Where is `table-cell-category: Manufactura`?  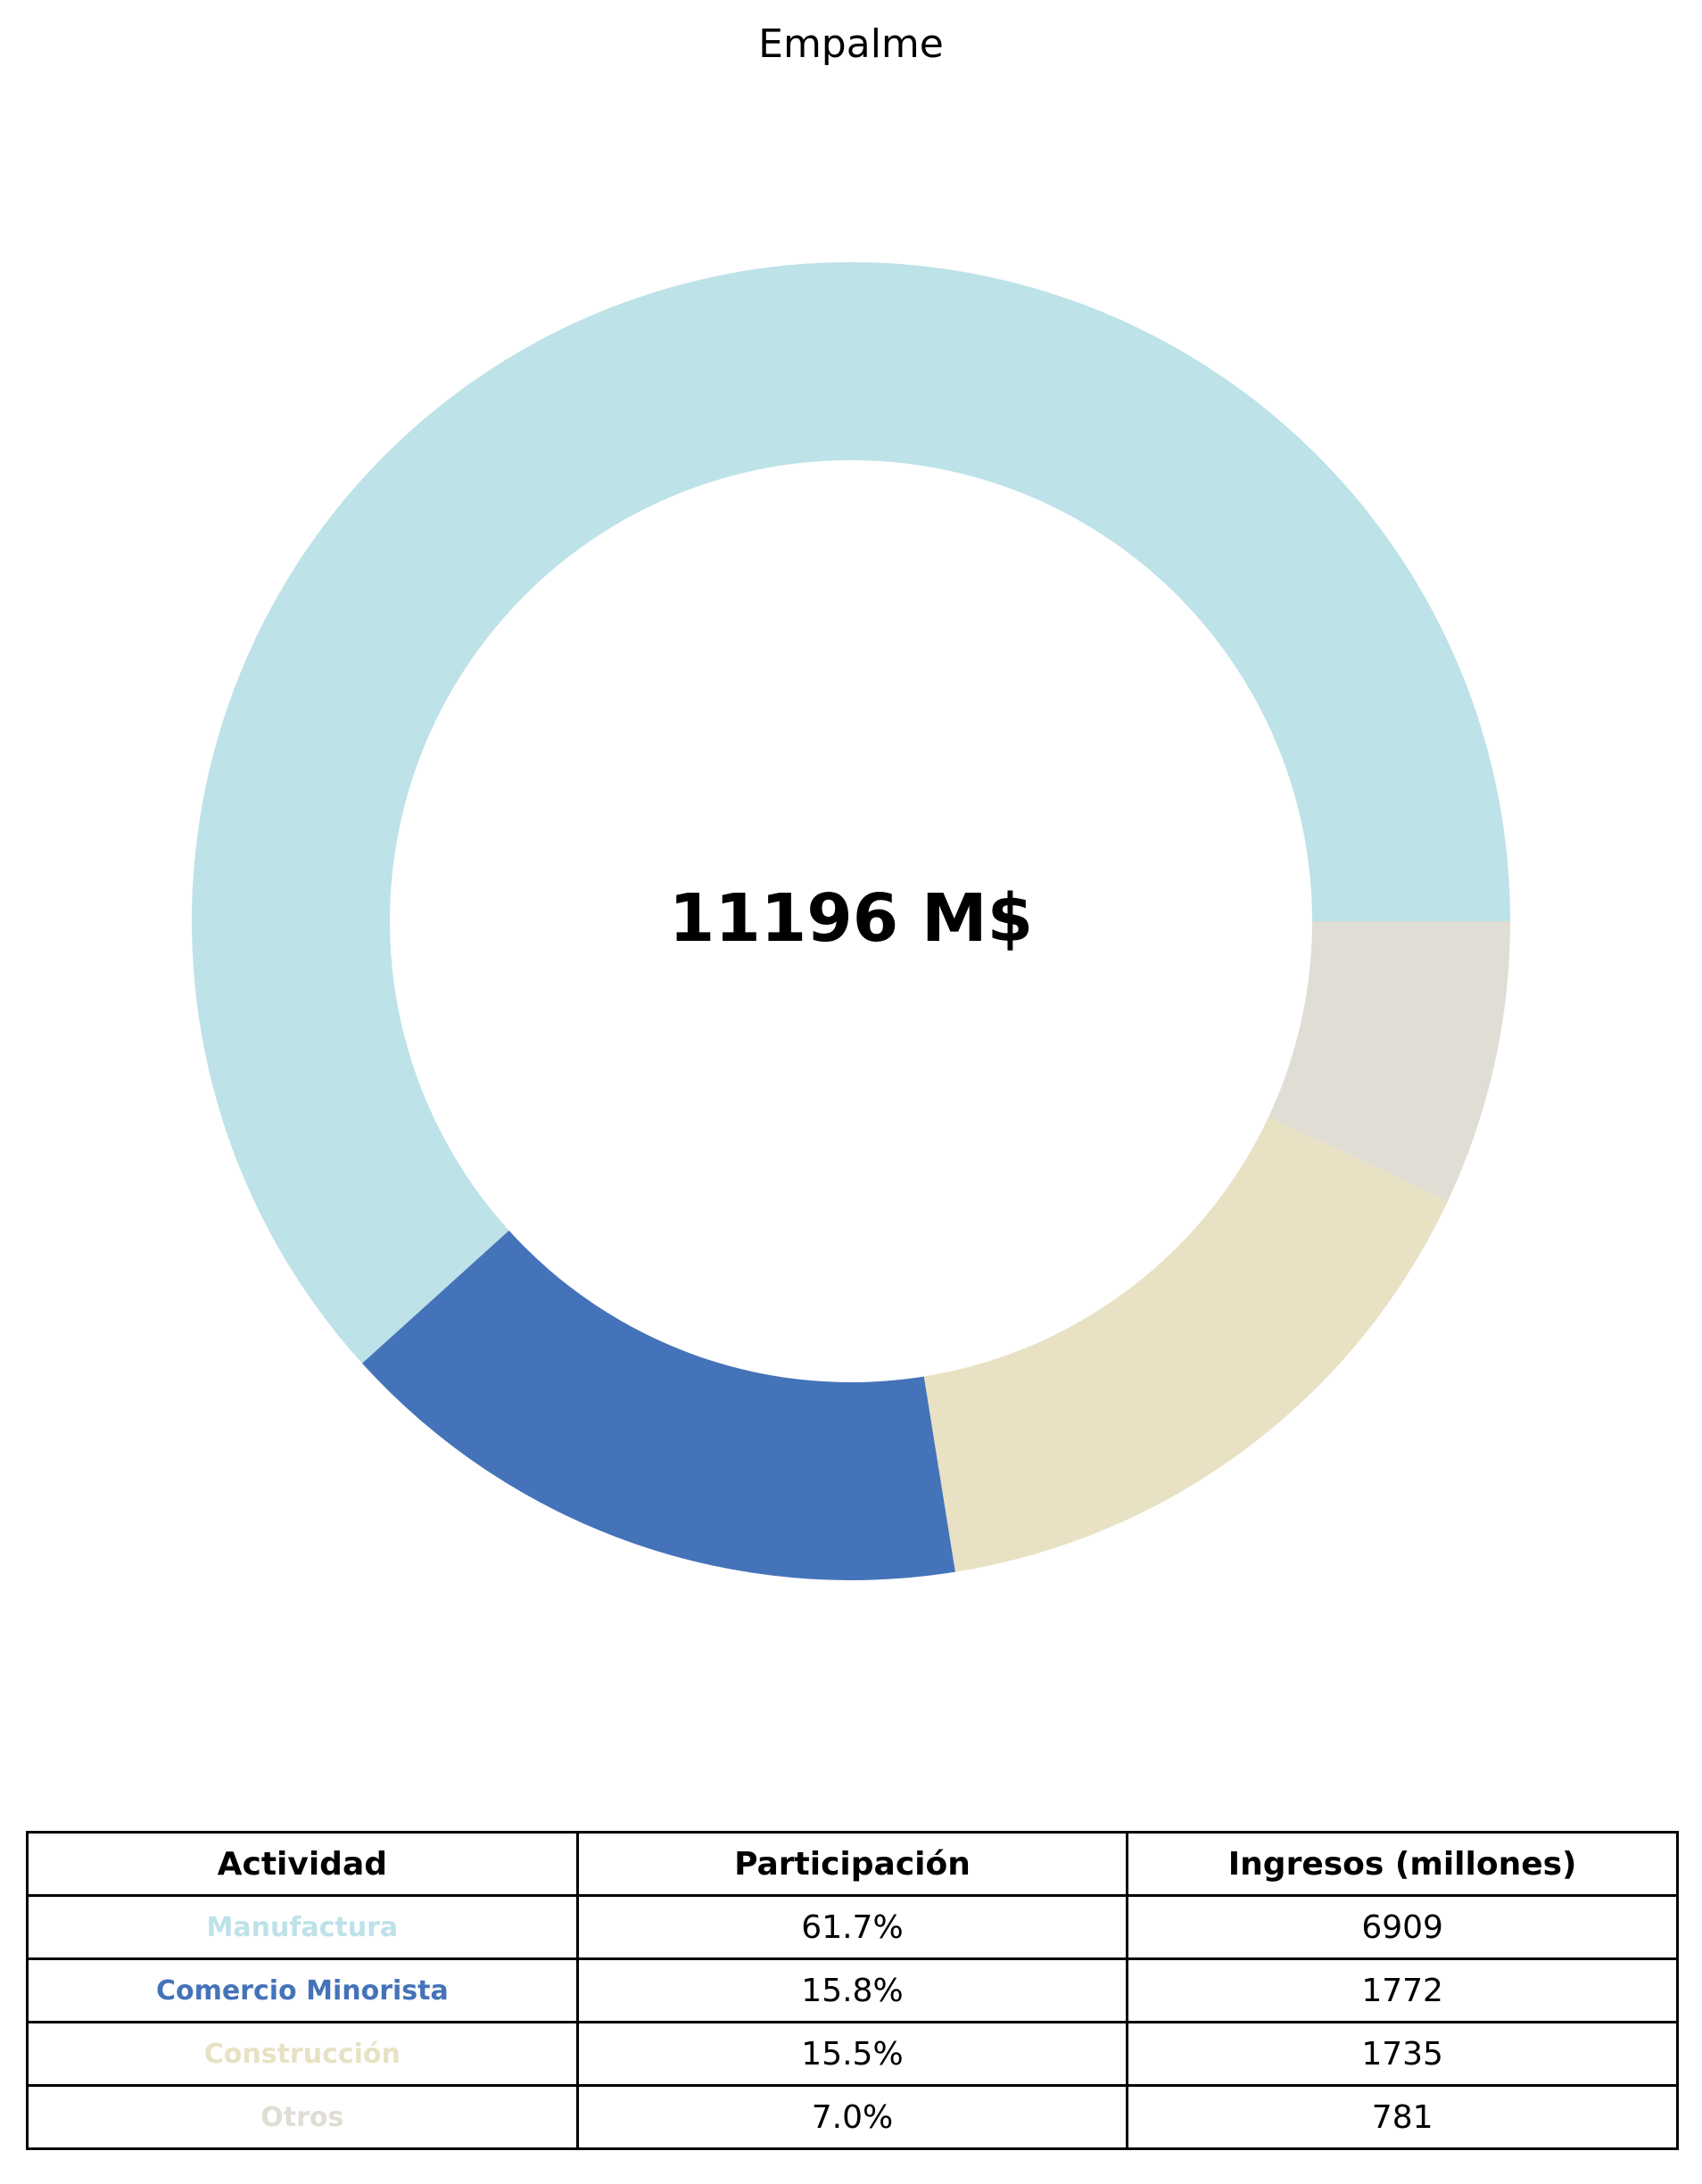 table-cell-category: Manufactura is located at coordinates (302, 1927).